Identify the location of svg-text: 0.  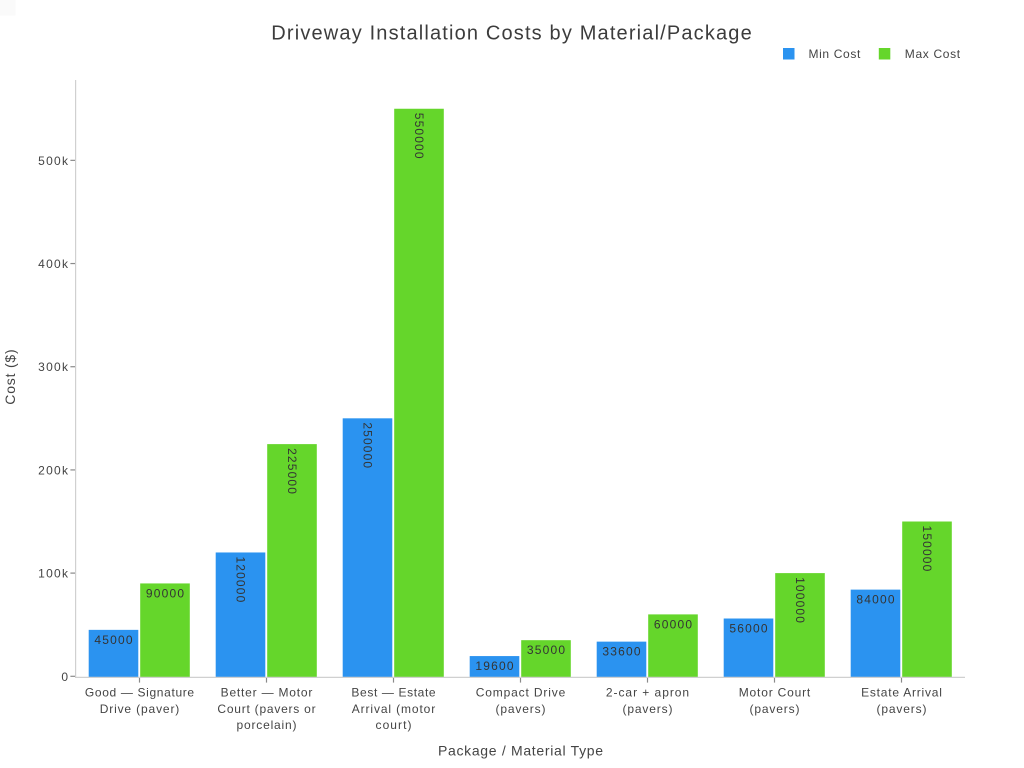
(64, 677).